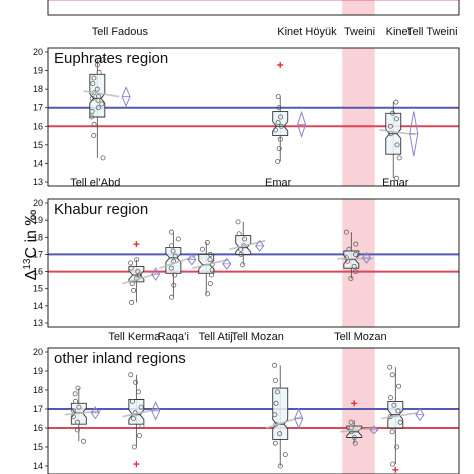  I want to click on site-label: Emar, so click(395, 183).